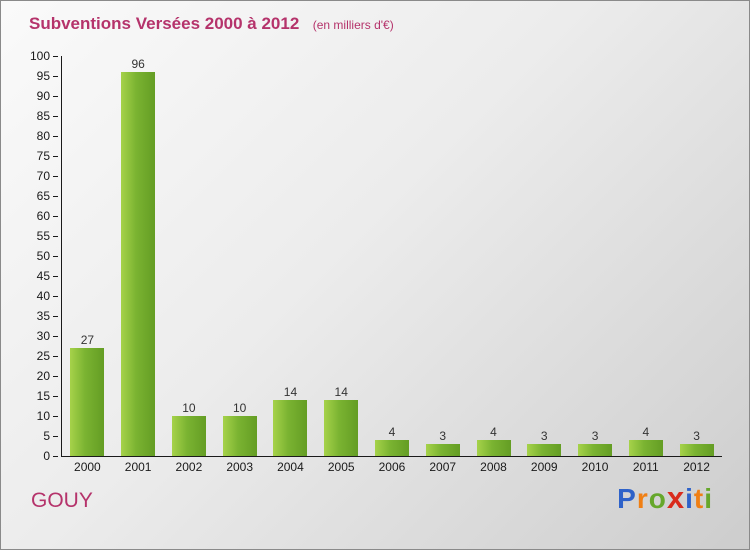  I want to click on x-axis-label: 2004, so click(290, 467).